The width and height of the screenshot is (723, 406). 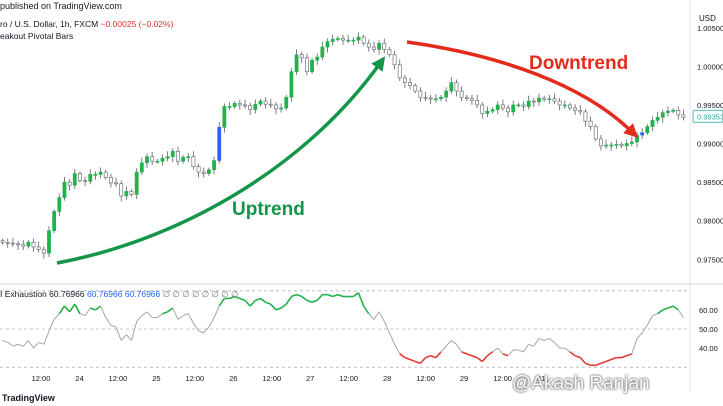 I want to click on downtrend-label: Downtrend, so click(x=578, y=63).